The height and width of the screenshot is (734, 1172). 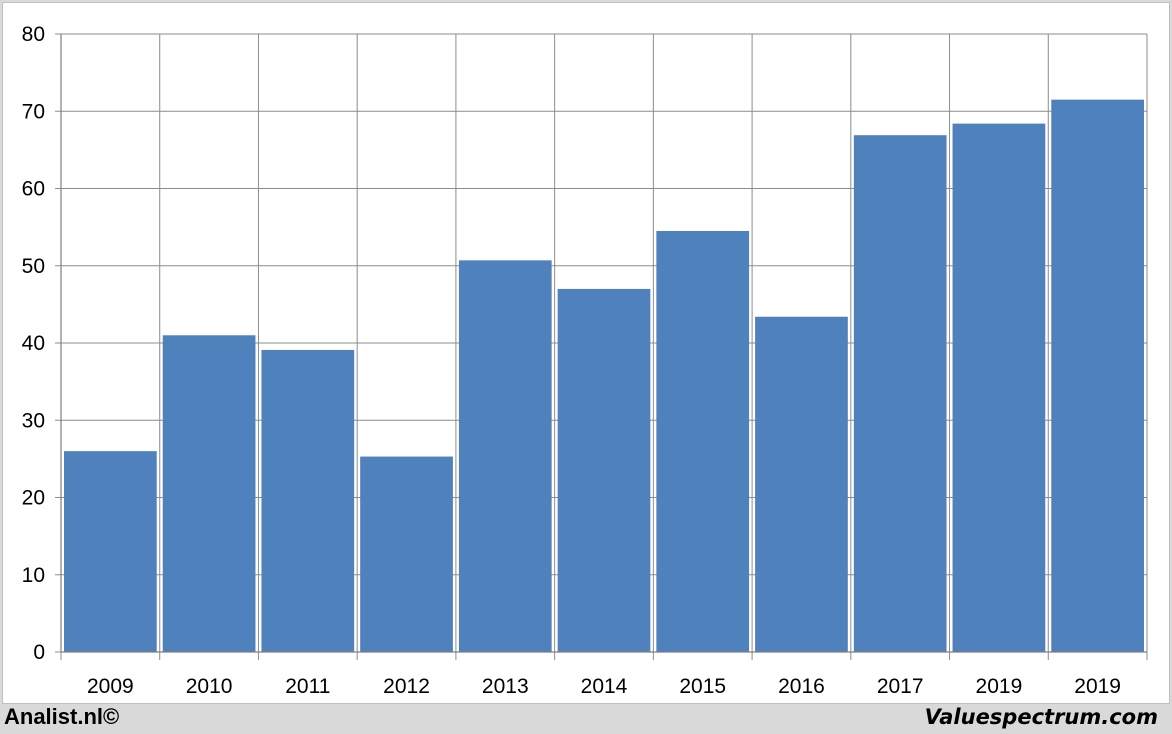 What do you see at coordinates (209, 686) in the screenshot?
I see `x-tick-label: 2010` at bounding box center [209, 686].